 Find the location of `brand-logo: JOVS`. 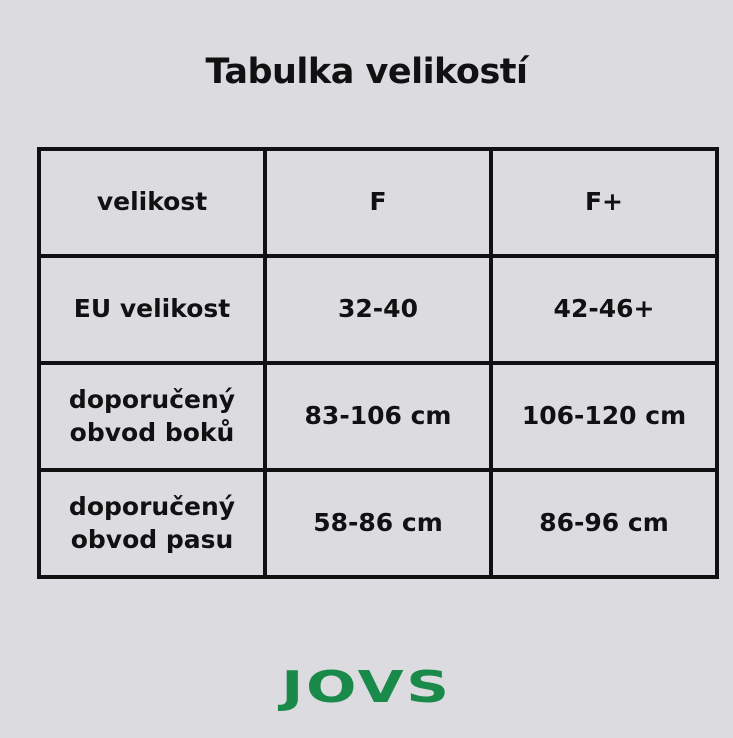

brand-logo: JOVS is located at coordinates (366, 687).